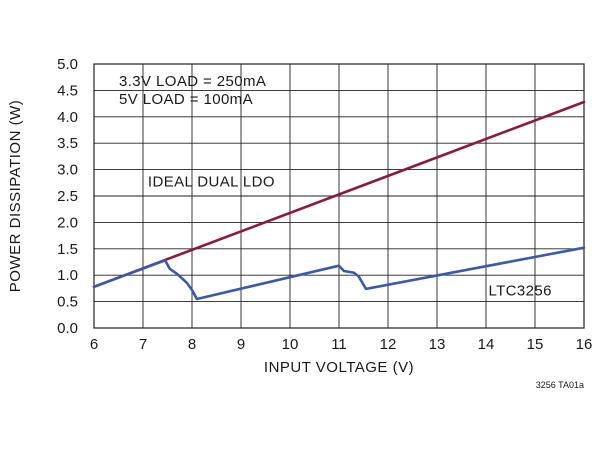  I want to click on x-tick-label: 11, so click(339, 344).